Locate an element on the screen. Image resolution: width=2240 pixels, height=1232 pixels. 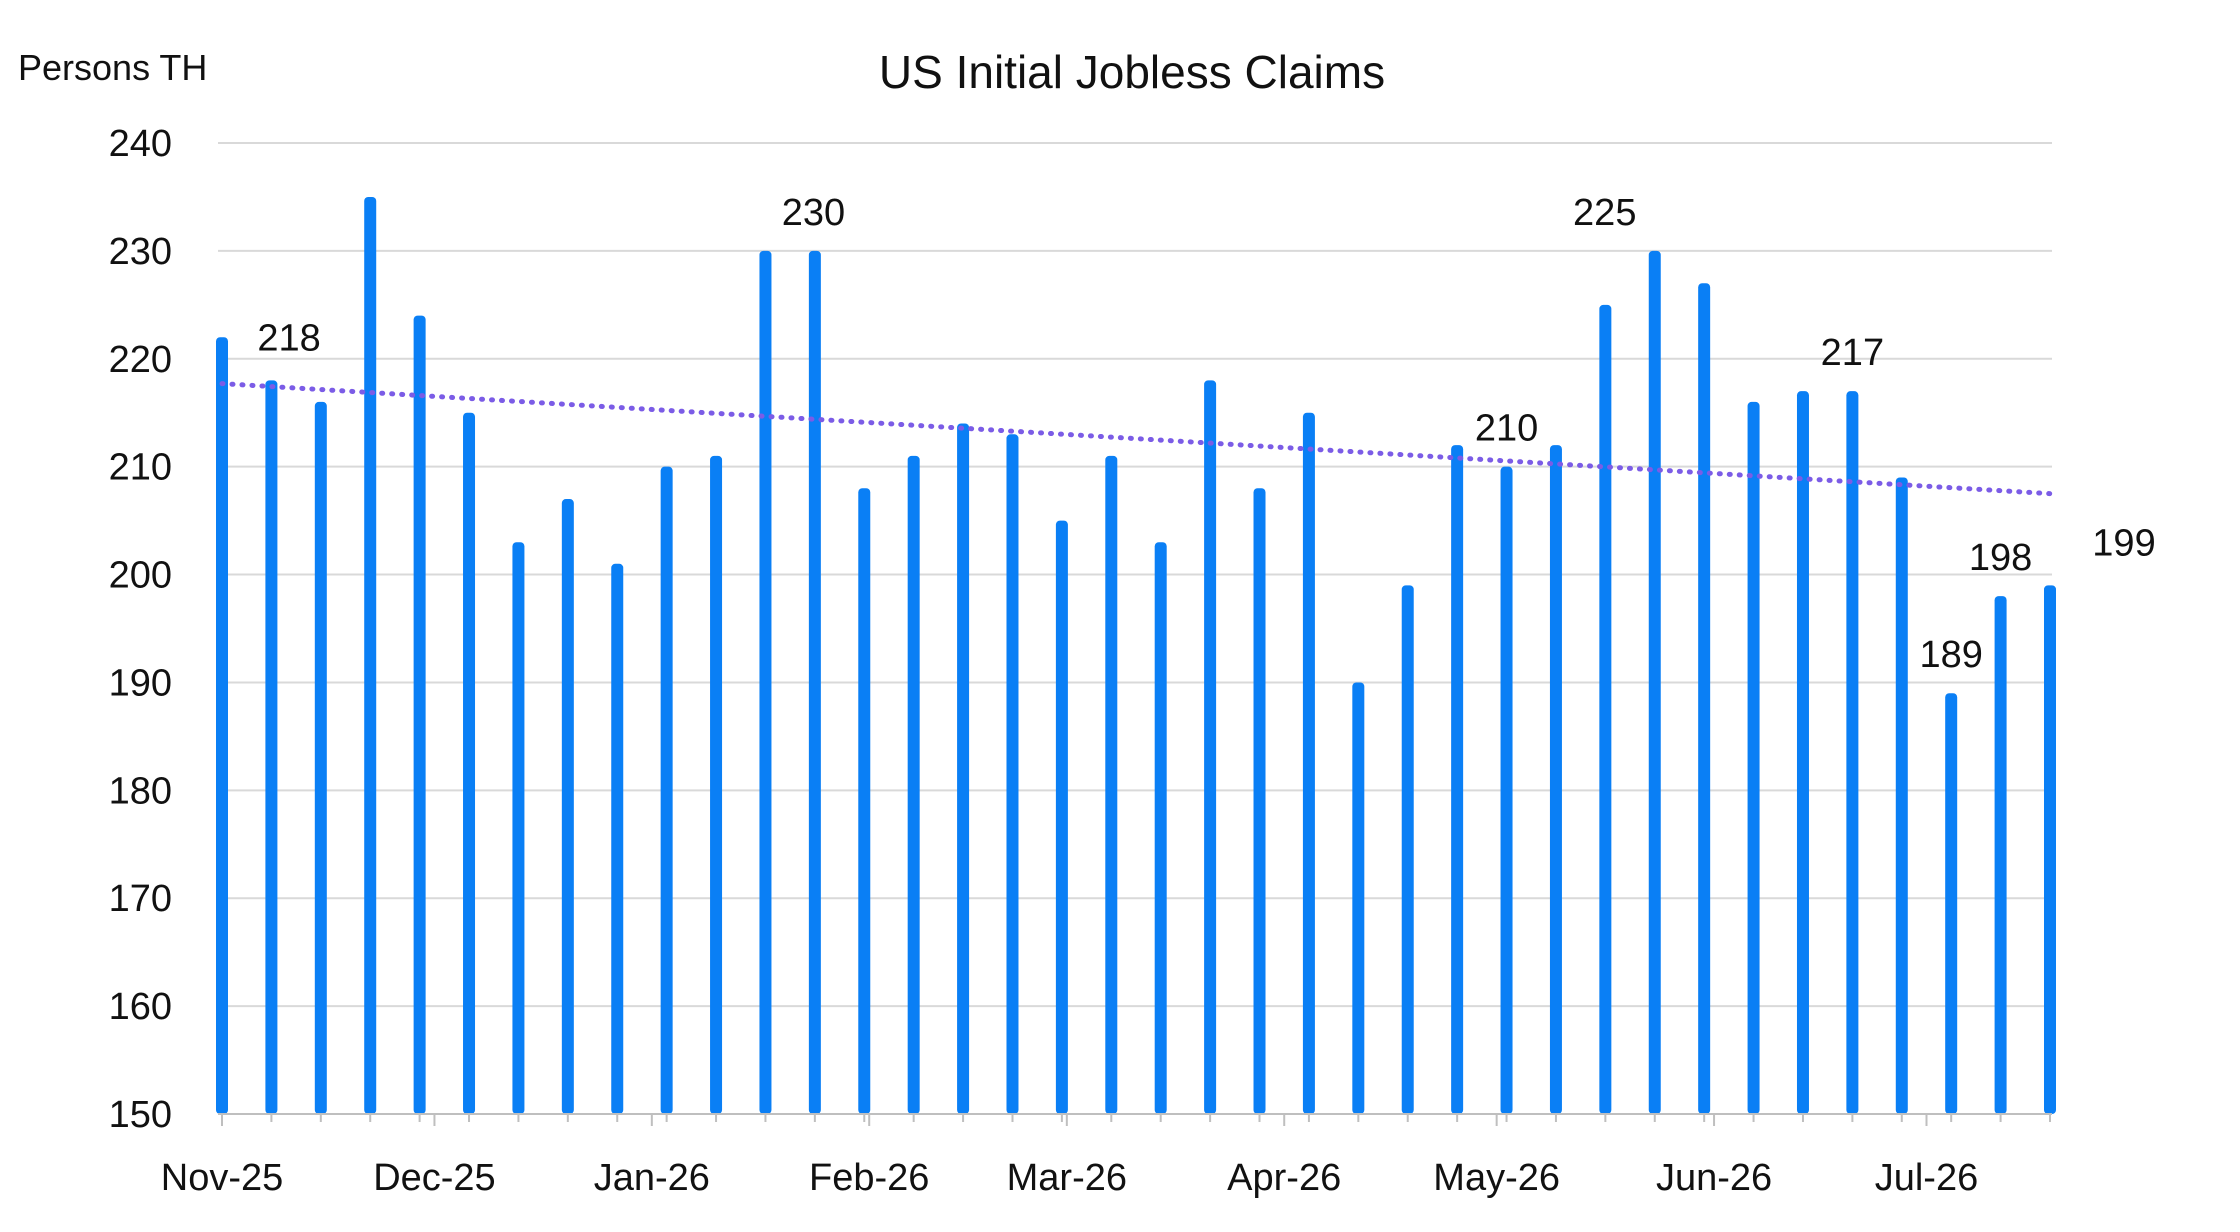
data-label: 217 is located at coordinates (1852, 353).